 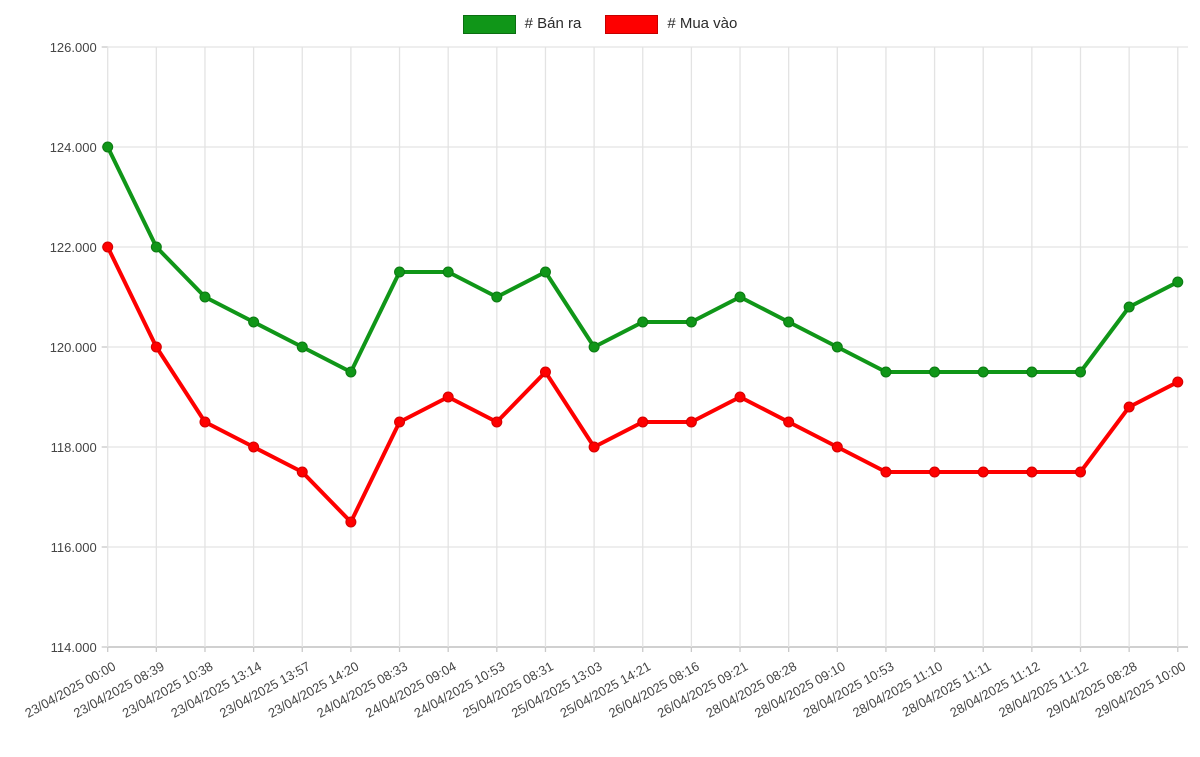 I want to click on legend-swatch-mua-vao-icon, so click(x=632, y=24).